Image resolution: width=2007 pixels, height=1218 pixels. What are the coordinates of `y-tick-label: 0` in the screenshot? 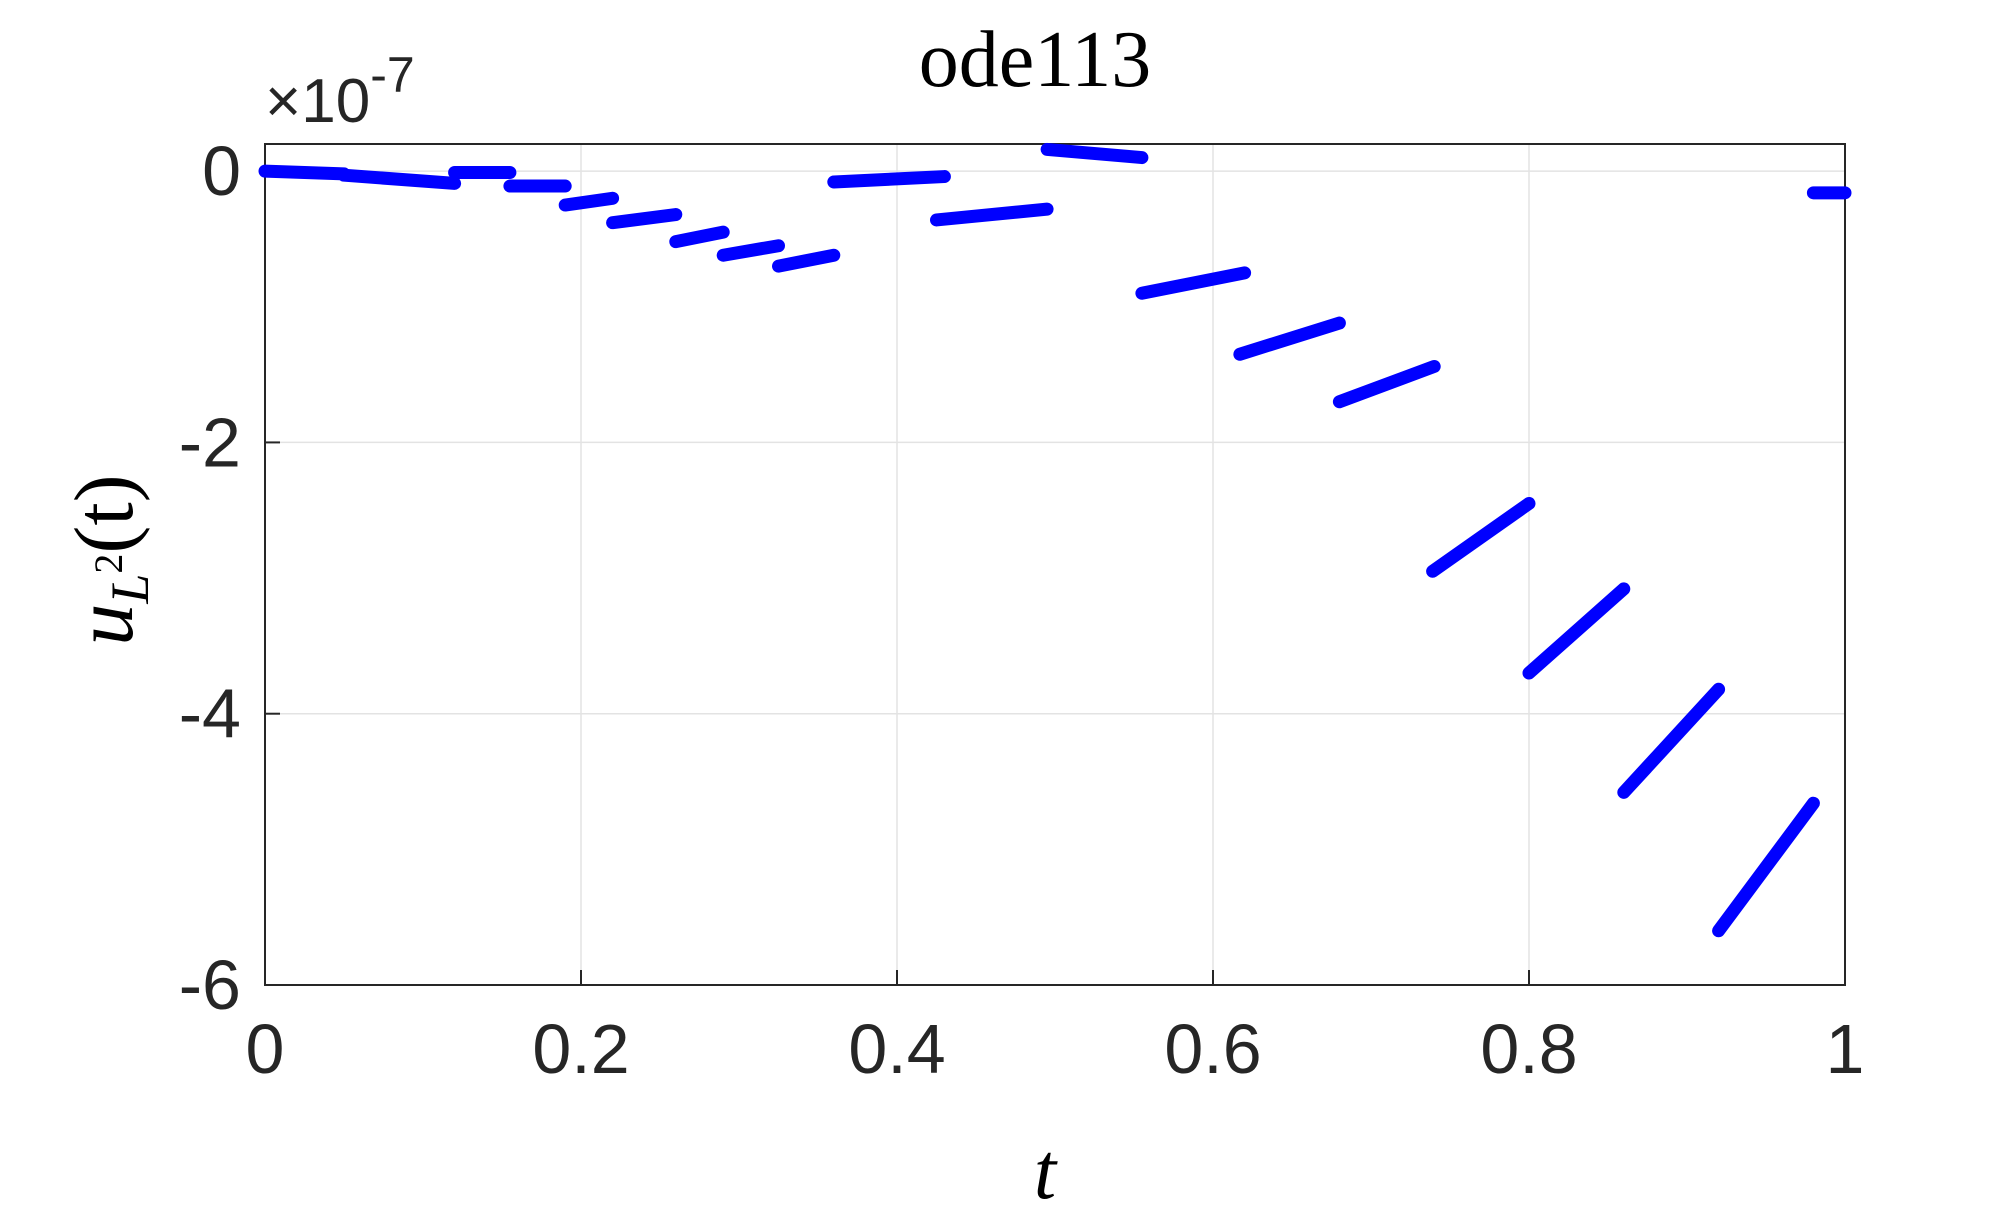 It's located at (221, 171).